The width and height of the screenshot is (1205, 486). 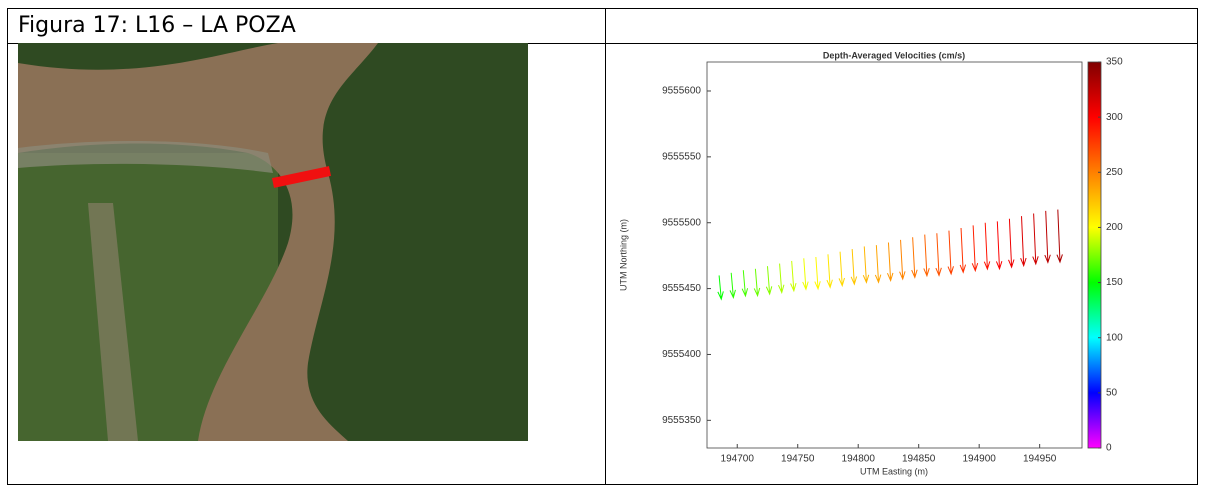 I want to click on colorbar-tick-label: 0, so click(x=1109, y=448).